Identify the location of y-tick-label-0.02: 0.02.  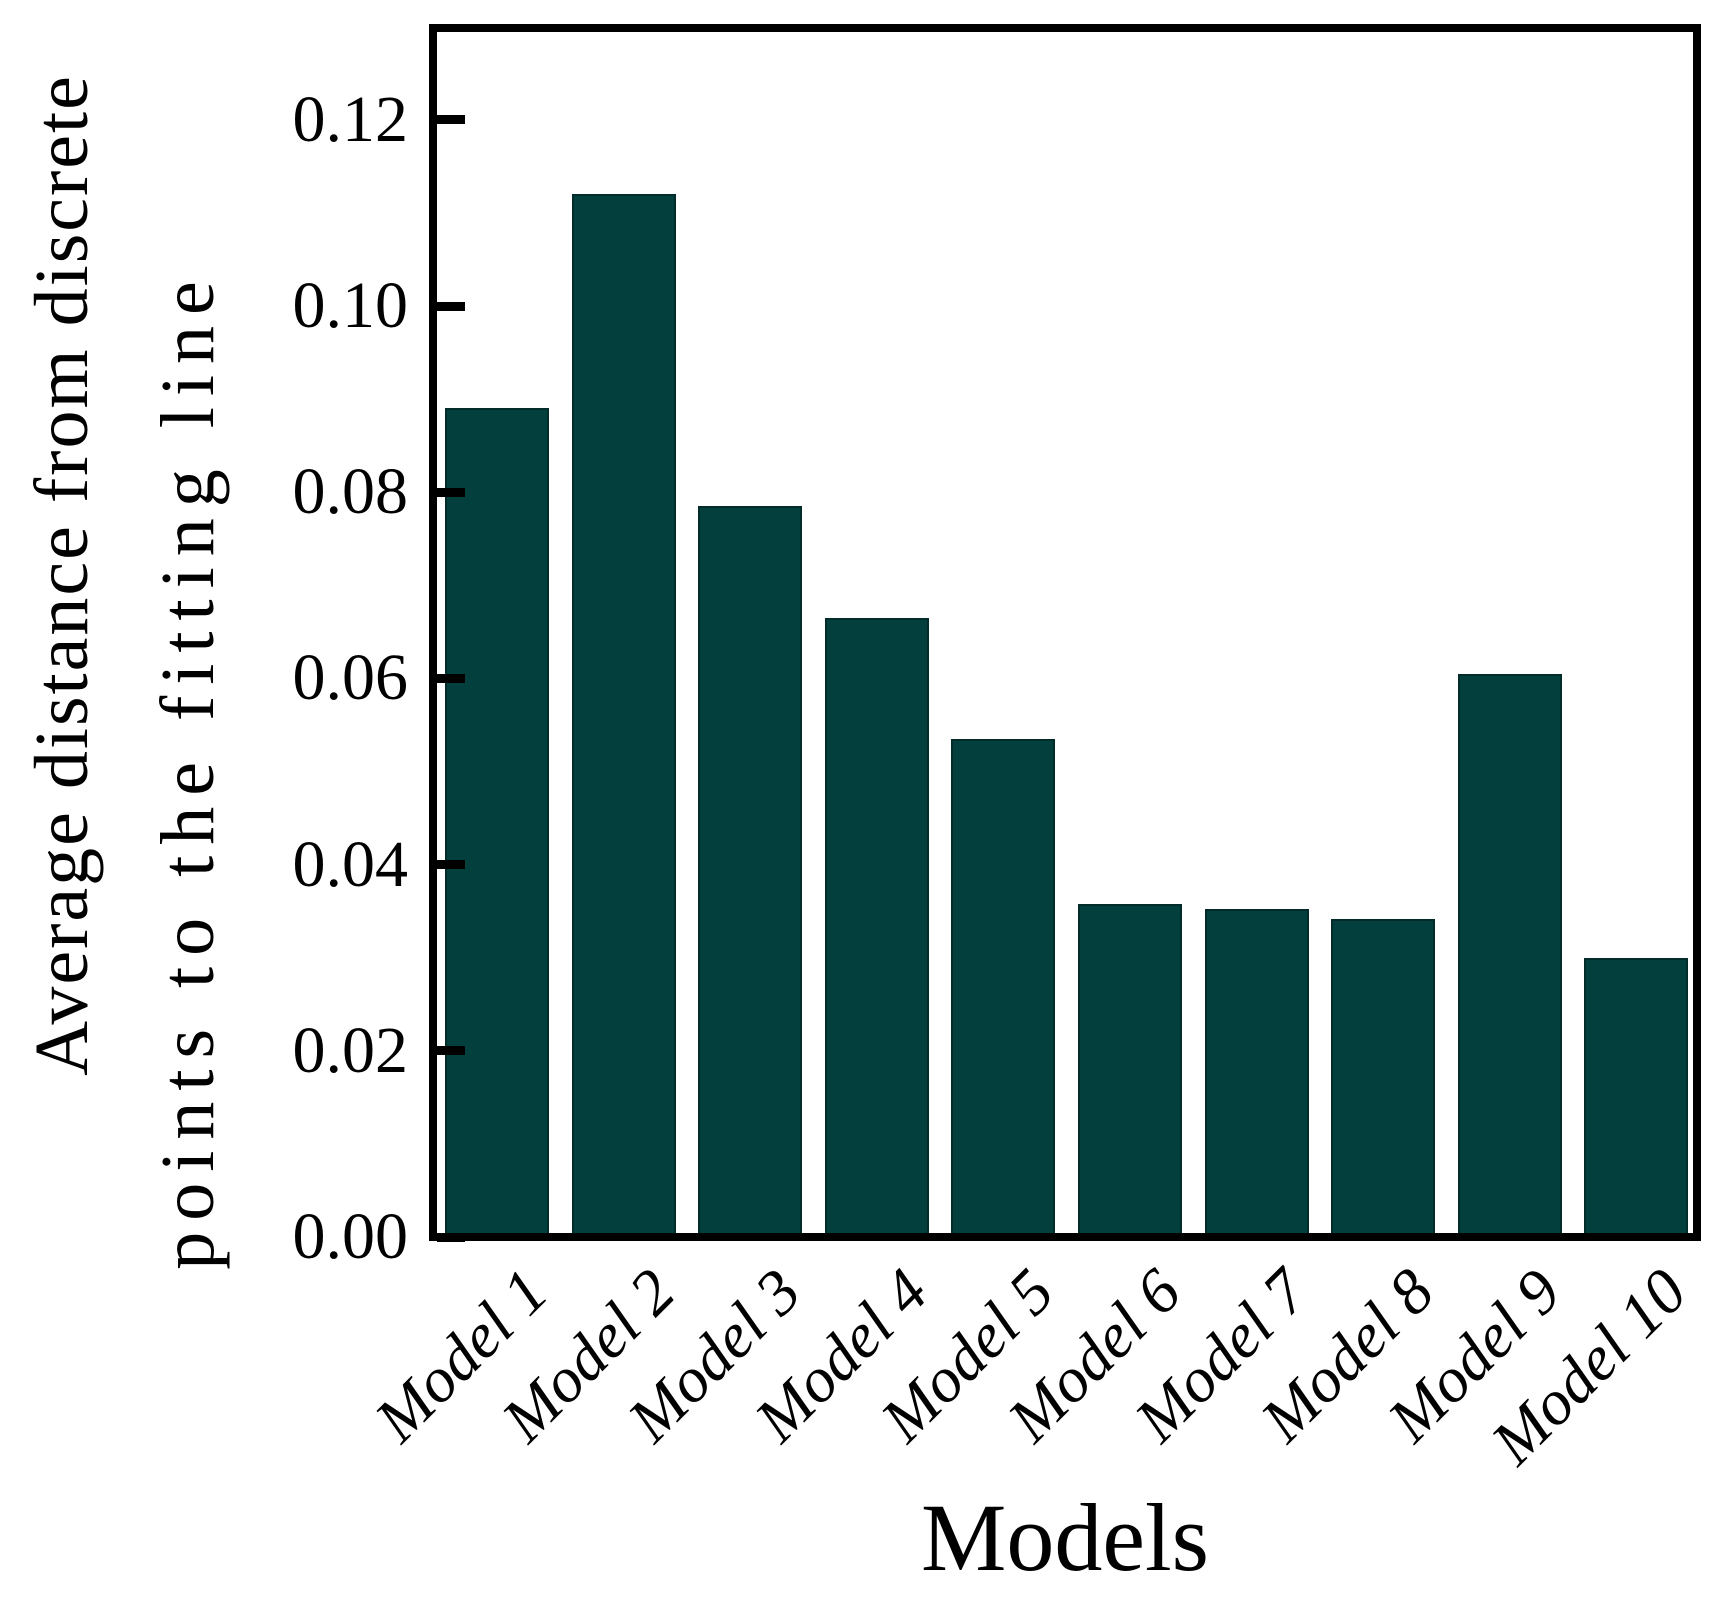
(350, 1050).